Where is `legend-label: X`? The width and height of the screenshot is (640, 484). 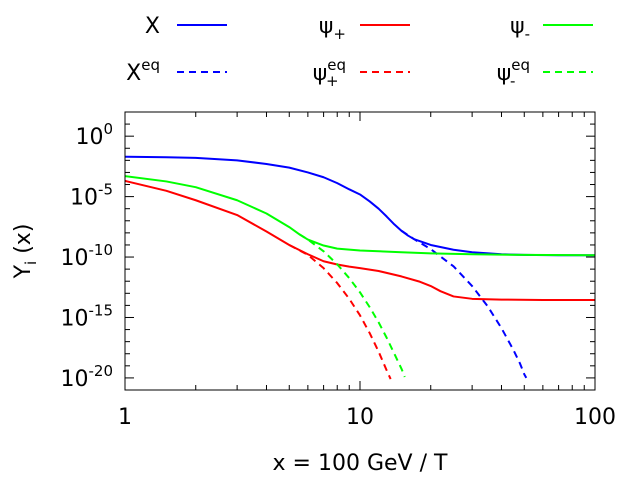 legend-label: X is located at coordinates (152, 26).